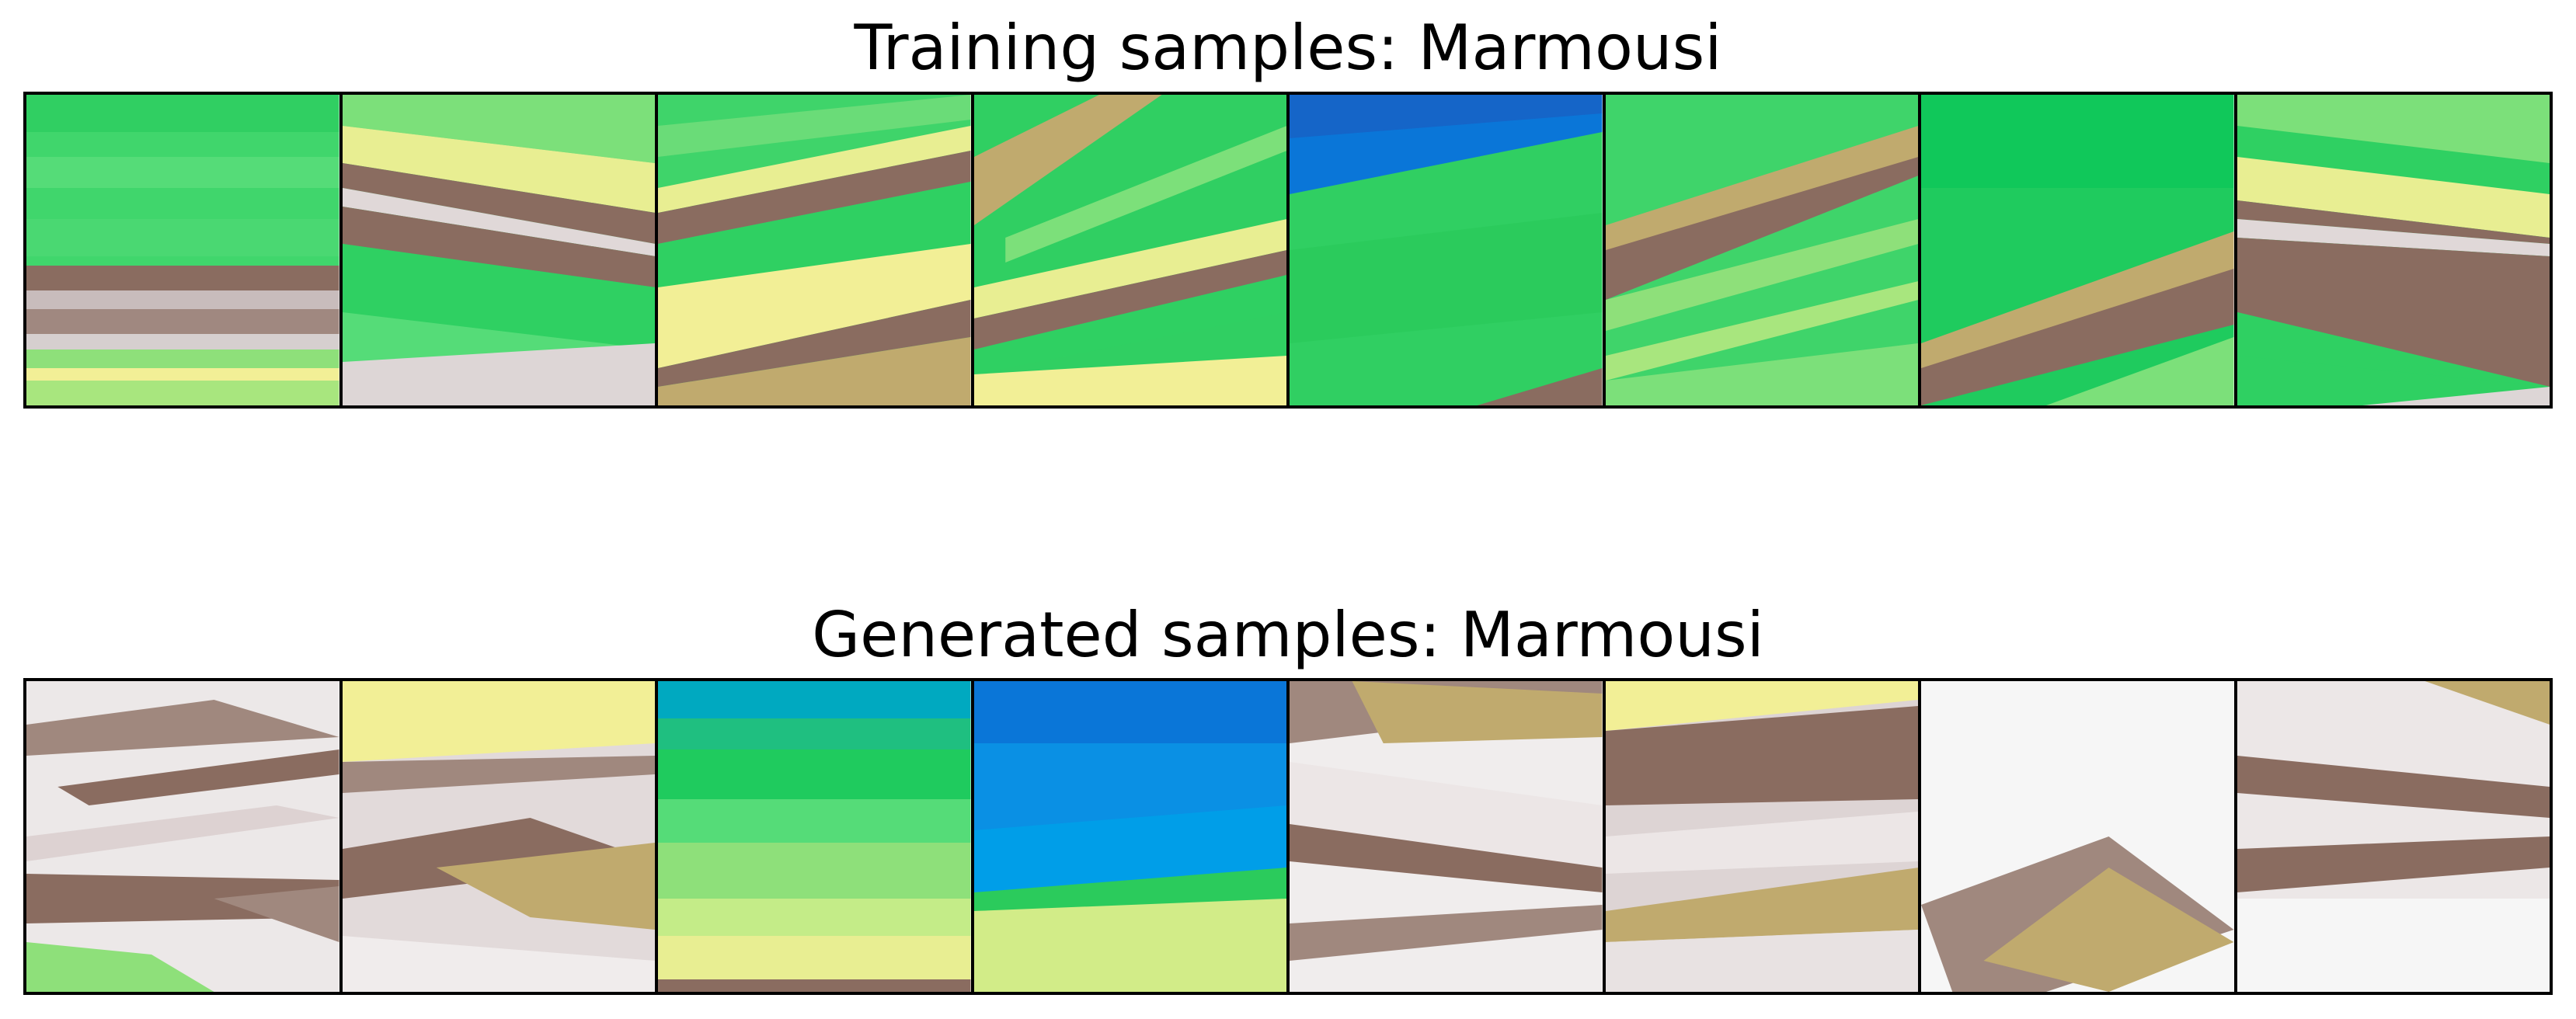  I want to click on generated-samples-title: Generated samples: Marmousi, so click(1288, 635).